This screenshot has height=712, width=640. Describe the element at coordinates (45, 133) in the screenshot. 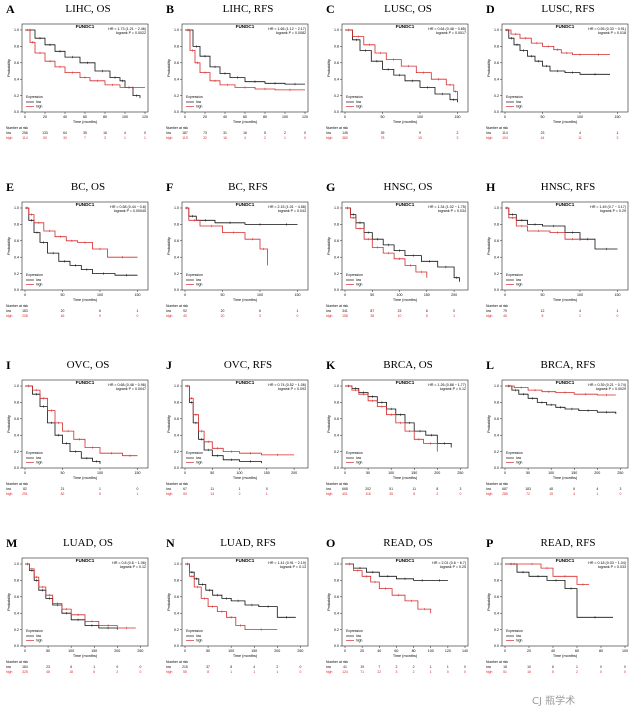

I see `risk-value-low: 133` at that location.